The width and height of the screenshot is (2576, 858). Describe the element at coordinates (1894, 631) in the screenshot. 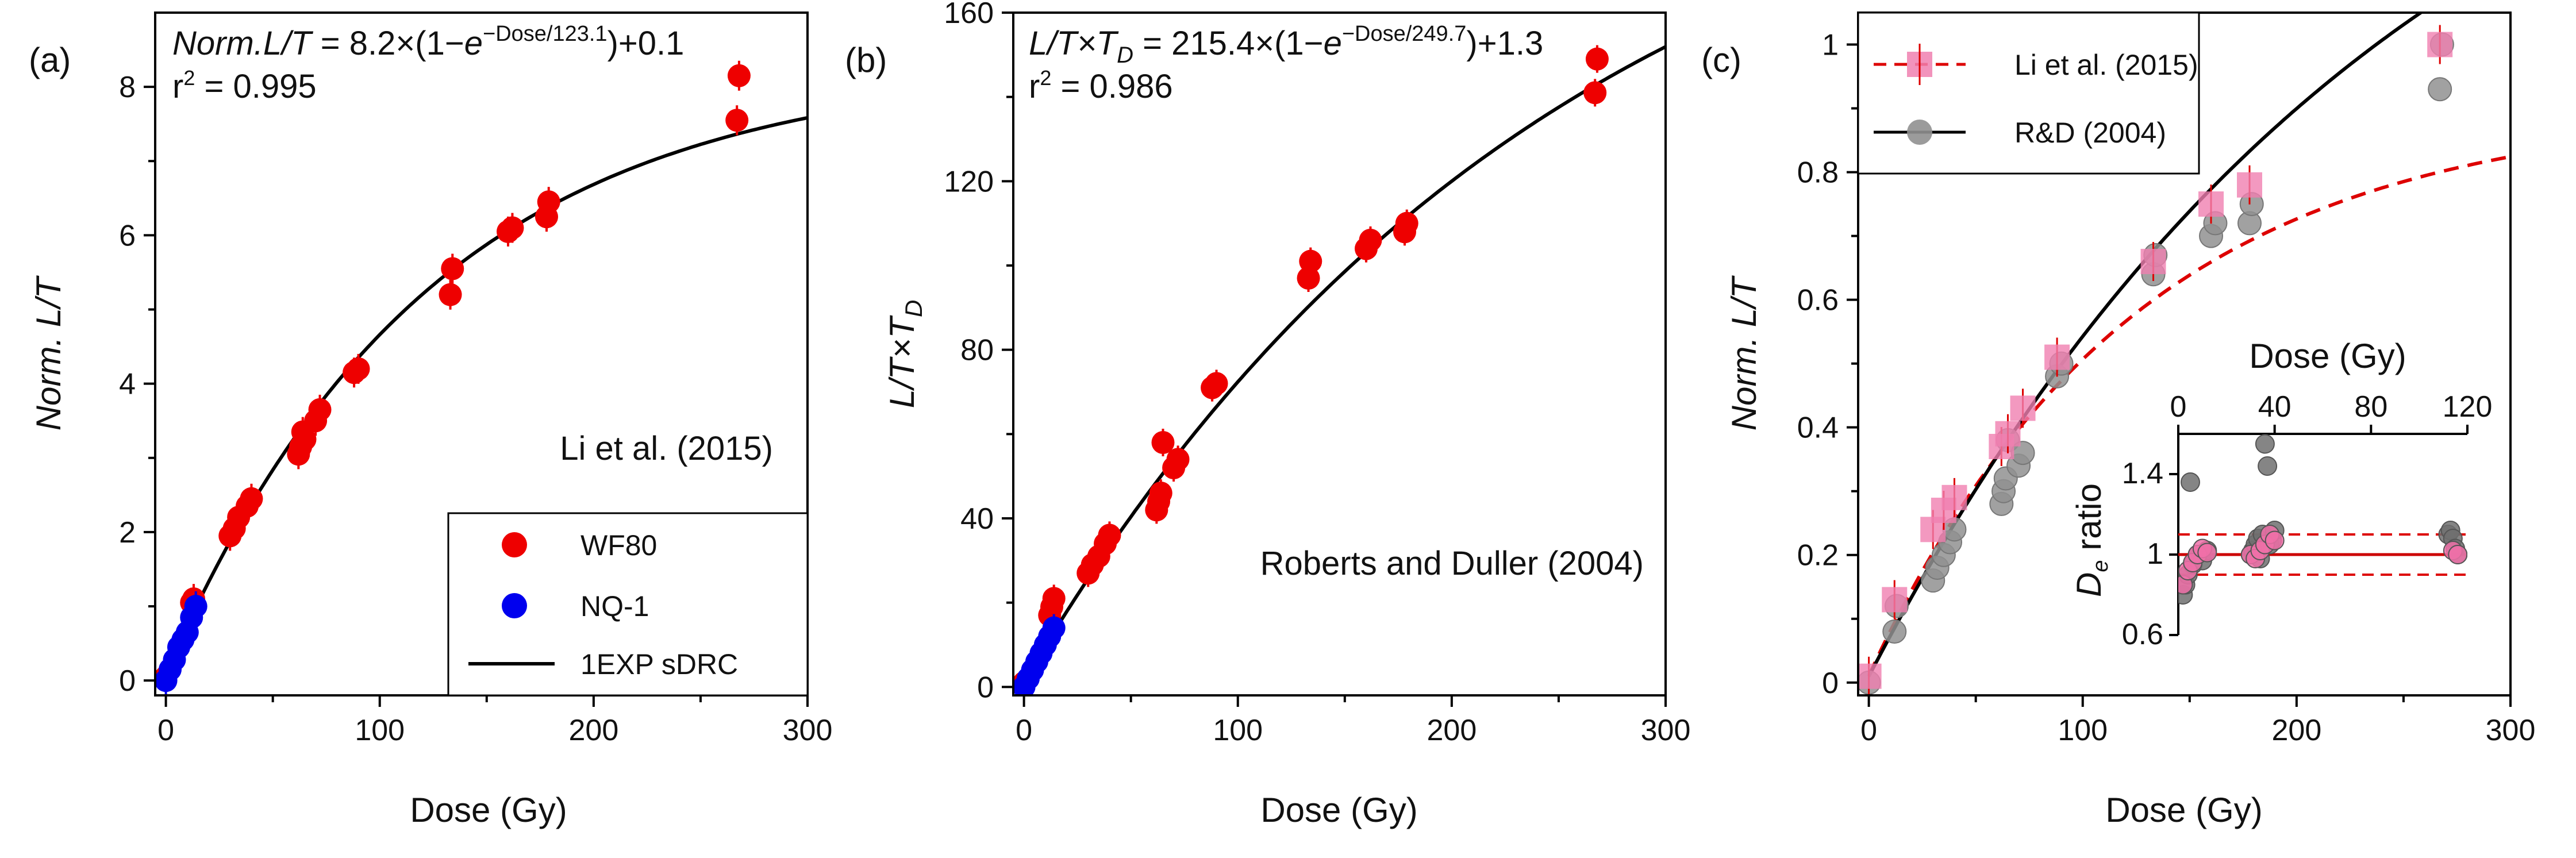

I see `data-point-rd-2004` at that location.